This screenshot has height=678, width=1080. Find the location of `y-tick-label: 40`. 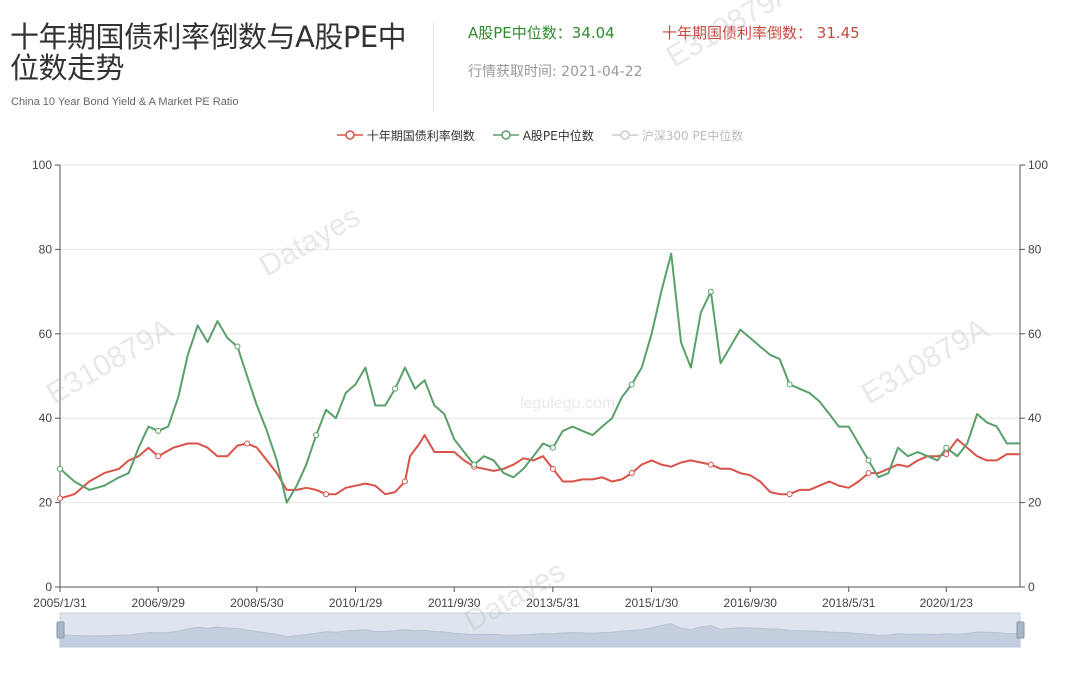

y-tick-label: 40 is located at coordinates (46, 418).